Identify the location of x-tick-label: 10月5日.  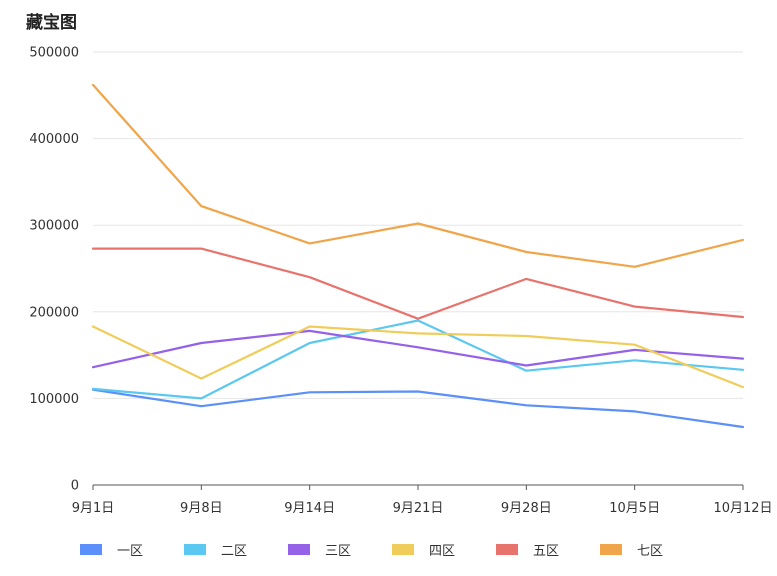
(634, 508).